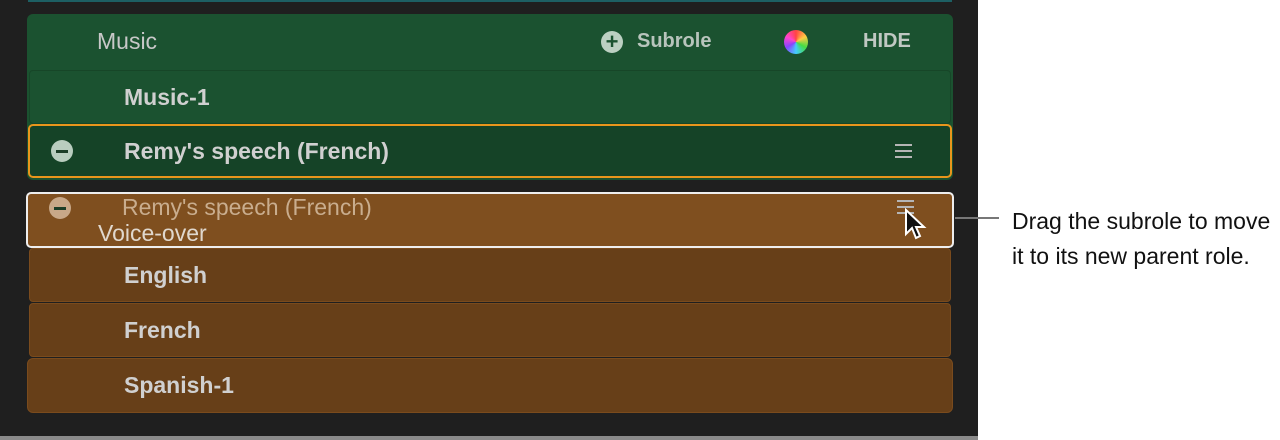 The height and width of the screenshot is (440, 1280). I want to click on drag-handle-icon, so click(903, 151).